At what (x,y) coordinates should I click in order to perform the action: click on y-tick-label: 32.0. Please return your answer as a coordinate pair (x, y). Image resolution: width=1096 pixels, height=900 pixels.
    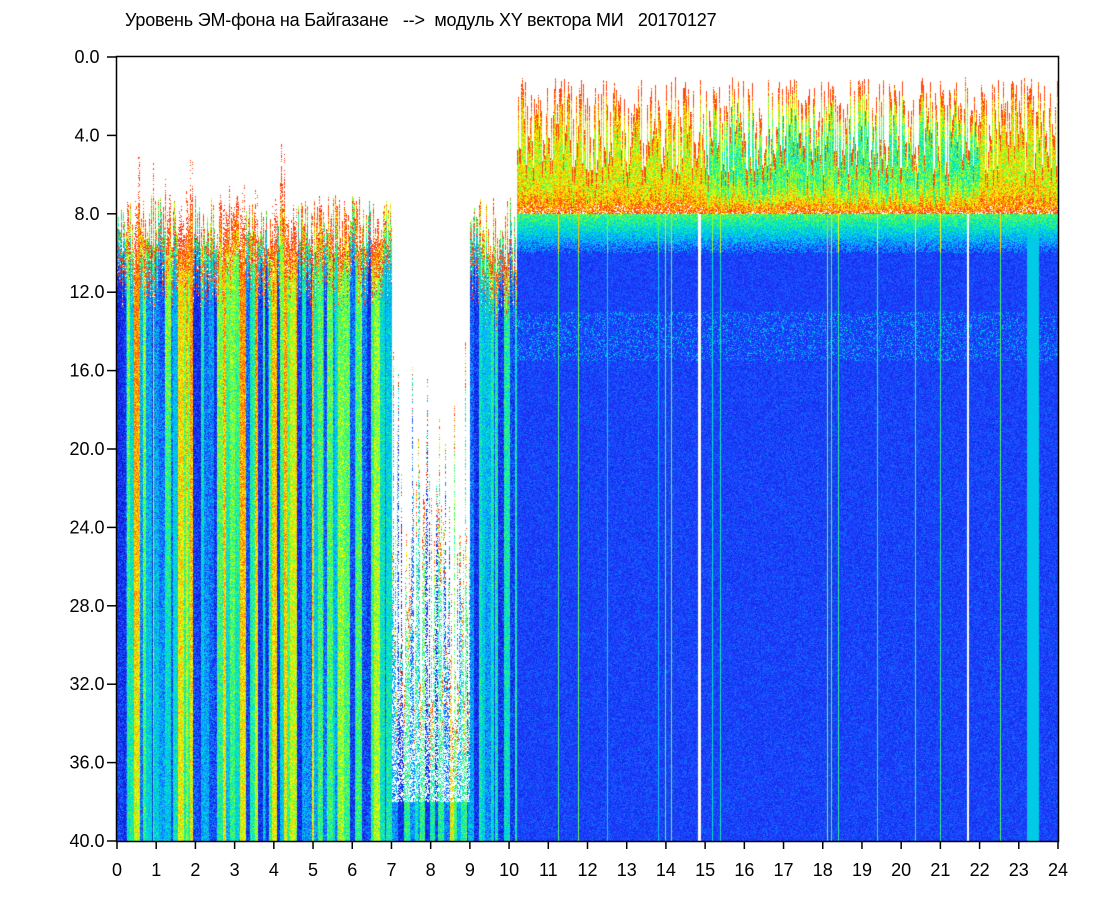
    Looking at the image, I should click on (86, 684).